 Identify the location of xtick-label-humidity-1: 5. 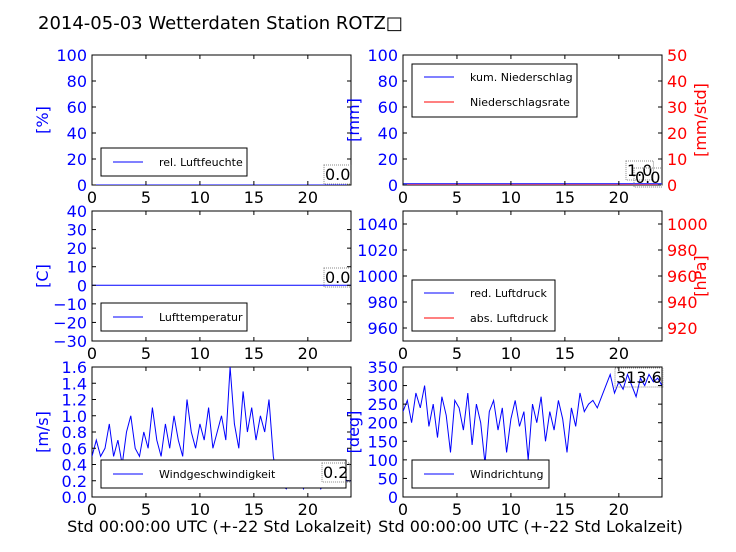
(146, 197).